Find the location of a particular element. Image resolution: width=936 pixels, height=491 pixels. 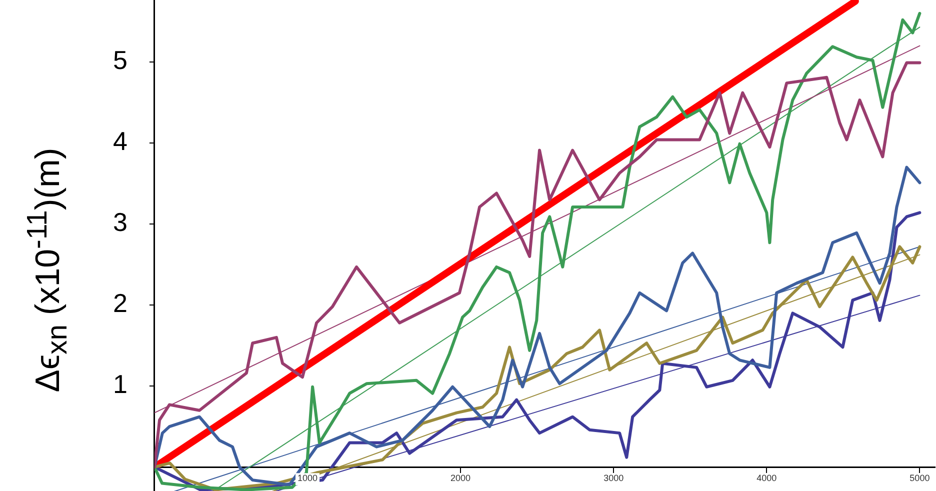

x-tick-label: 3000 is located at coordinates (614, 478).